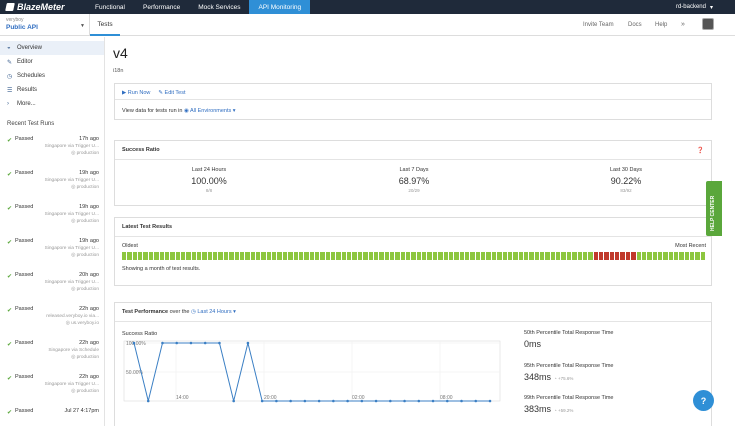  What do you see at coordinates (280, 7) in the screenshot?
I see `nav-tab-api-monitoring: API Monitoring` at bounding box center [280, 7].